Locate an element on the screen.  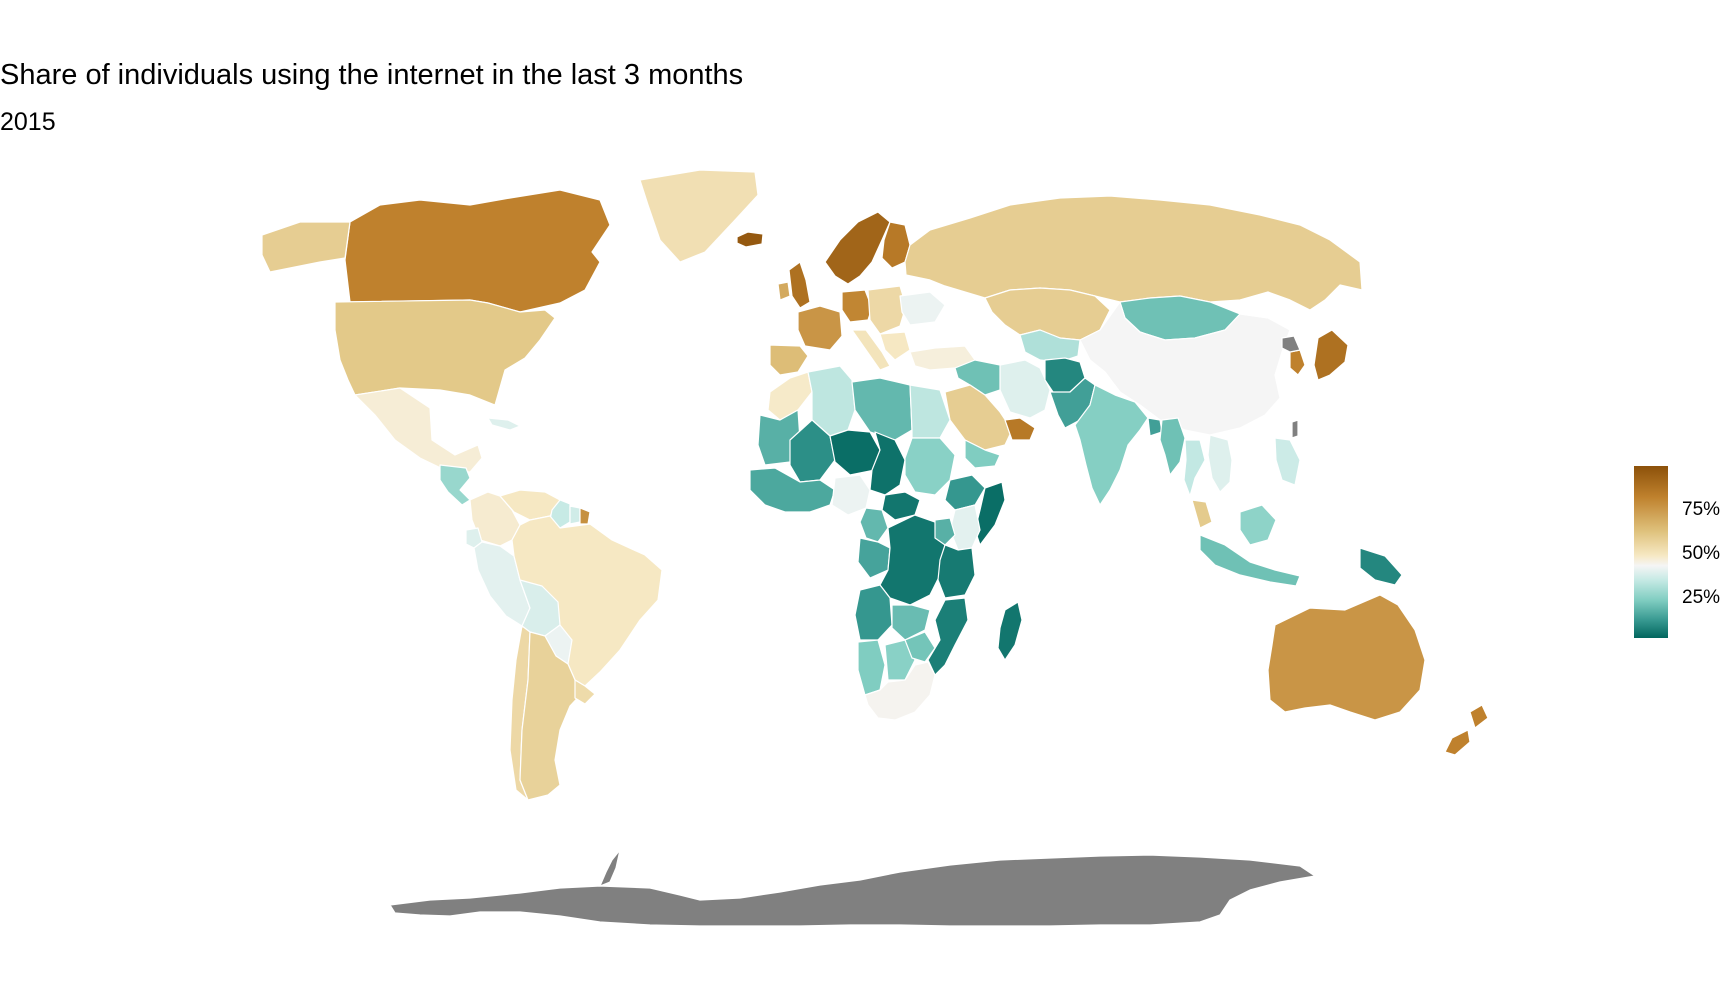
chart-subtitle: 2015 is located at coordinates (28, 122).